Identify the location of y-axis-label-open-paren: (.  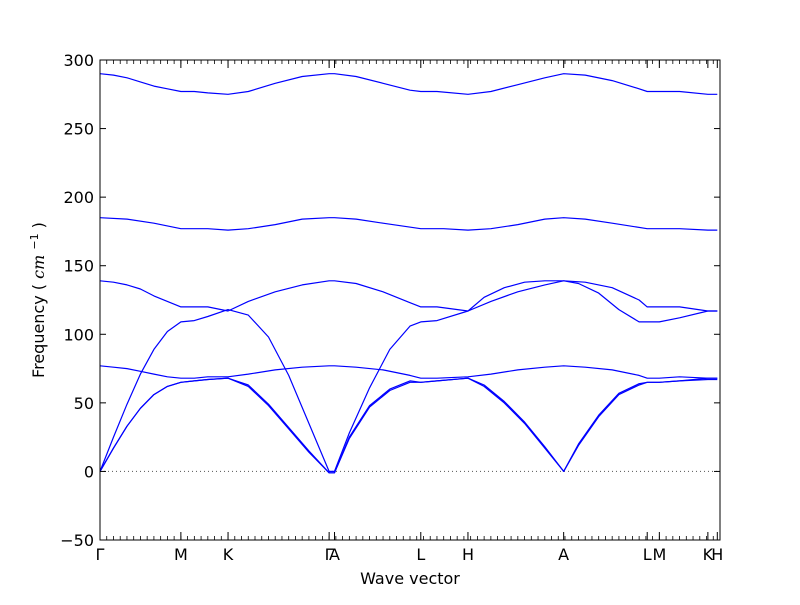
(38, 287).